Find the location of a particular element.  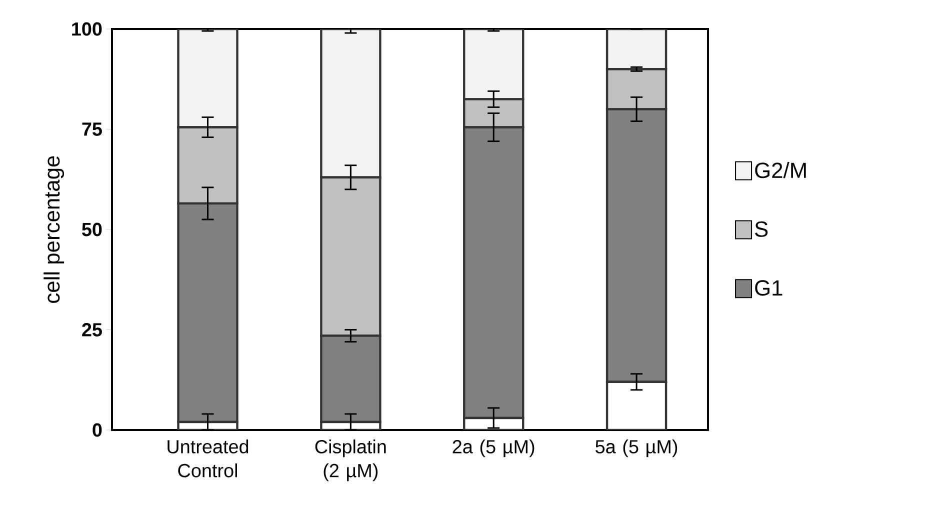

x-tick-label: 2a (5 µM) is located at coordinates (493, 449).